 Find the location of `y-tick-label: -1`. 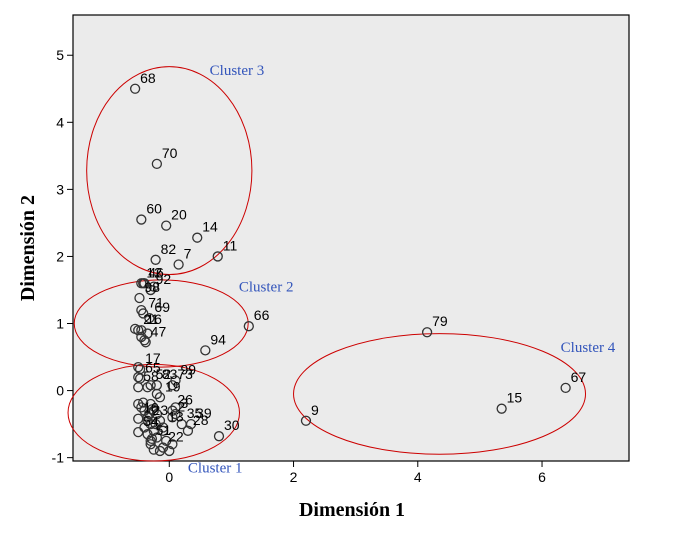

y-tick-label: -1 is located at coordinates (58, 458).